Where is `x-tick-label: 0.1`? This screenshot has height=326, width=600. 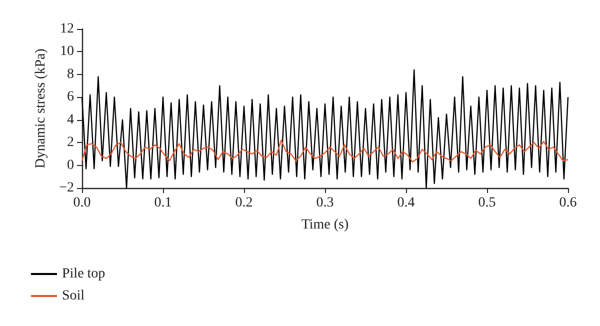 x-tick-label: 0.1 is located at coordinates (163, 203).